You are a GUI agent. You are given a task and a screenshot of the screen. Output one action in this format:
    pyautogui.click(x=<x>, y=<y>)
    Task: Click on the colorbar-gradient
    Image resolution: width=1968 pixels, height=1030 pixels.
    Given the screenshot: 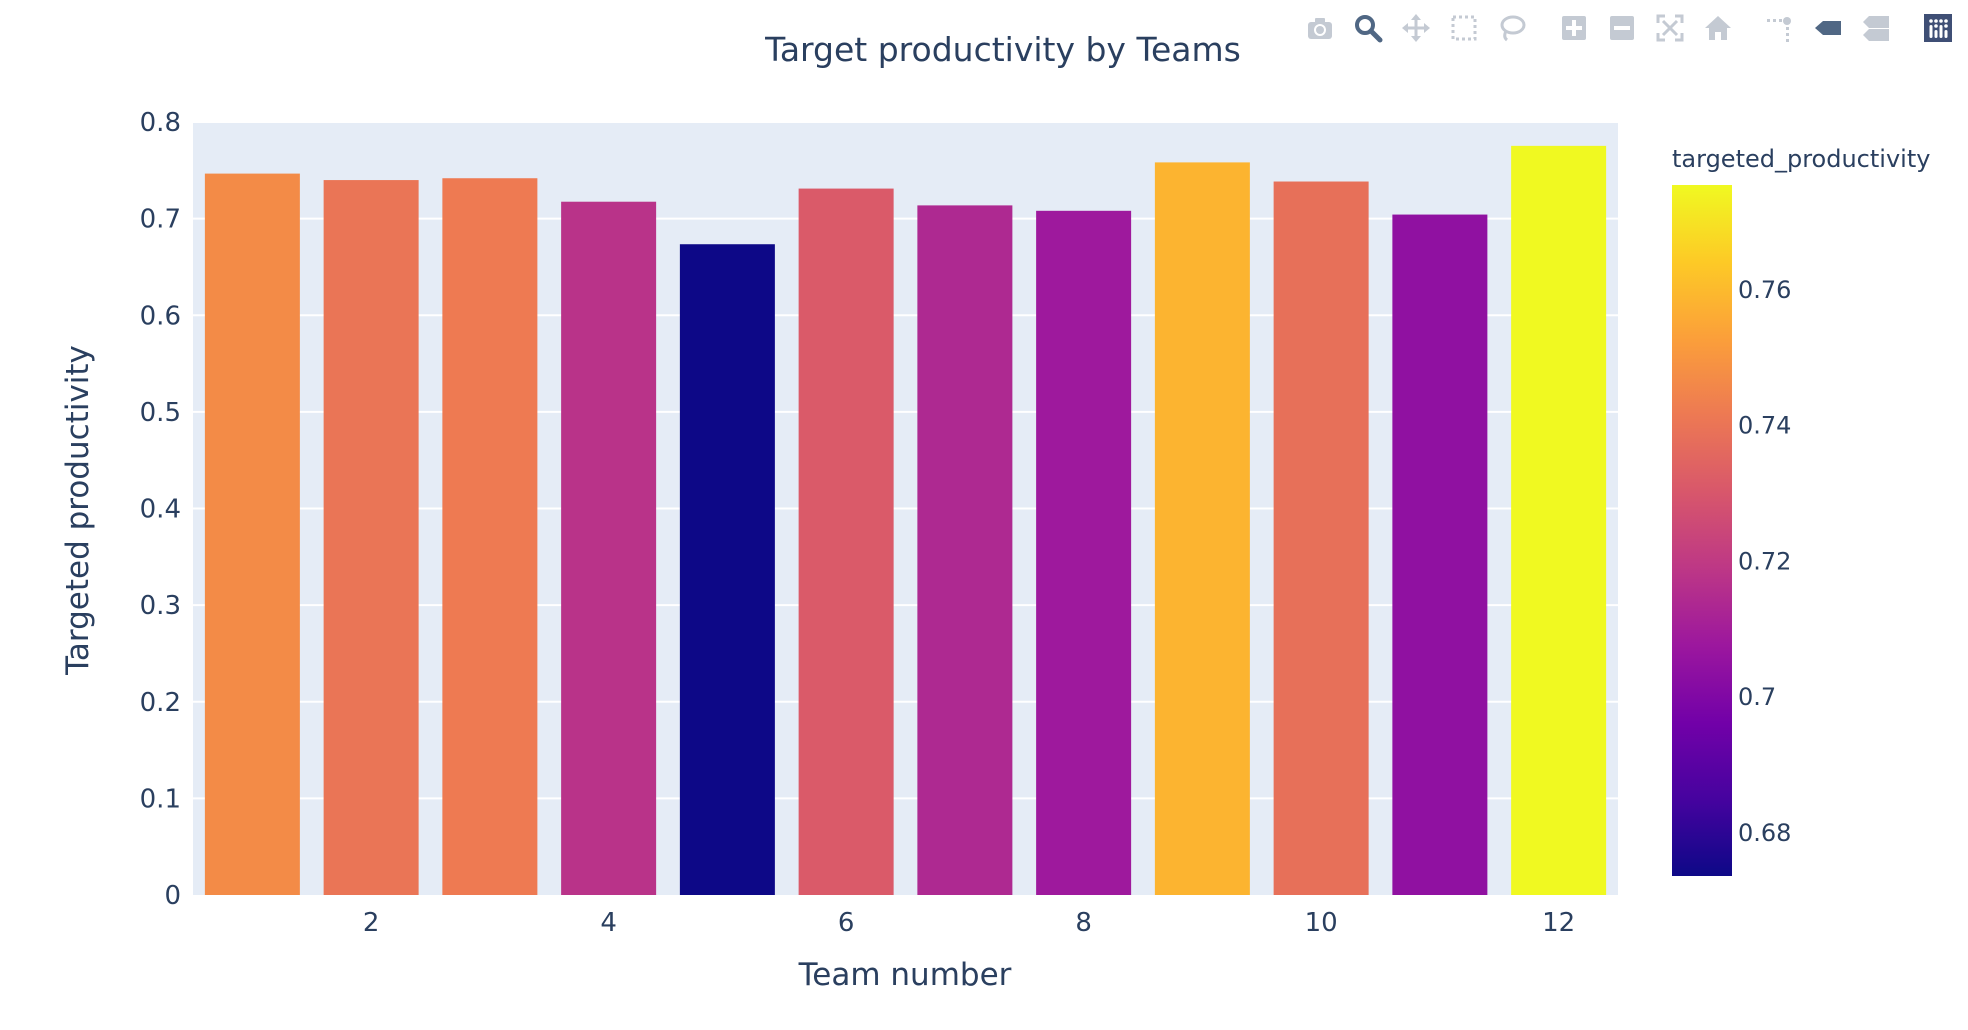 What is the action you would take?
    pyautogui.click(x=1702, y=530)
    